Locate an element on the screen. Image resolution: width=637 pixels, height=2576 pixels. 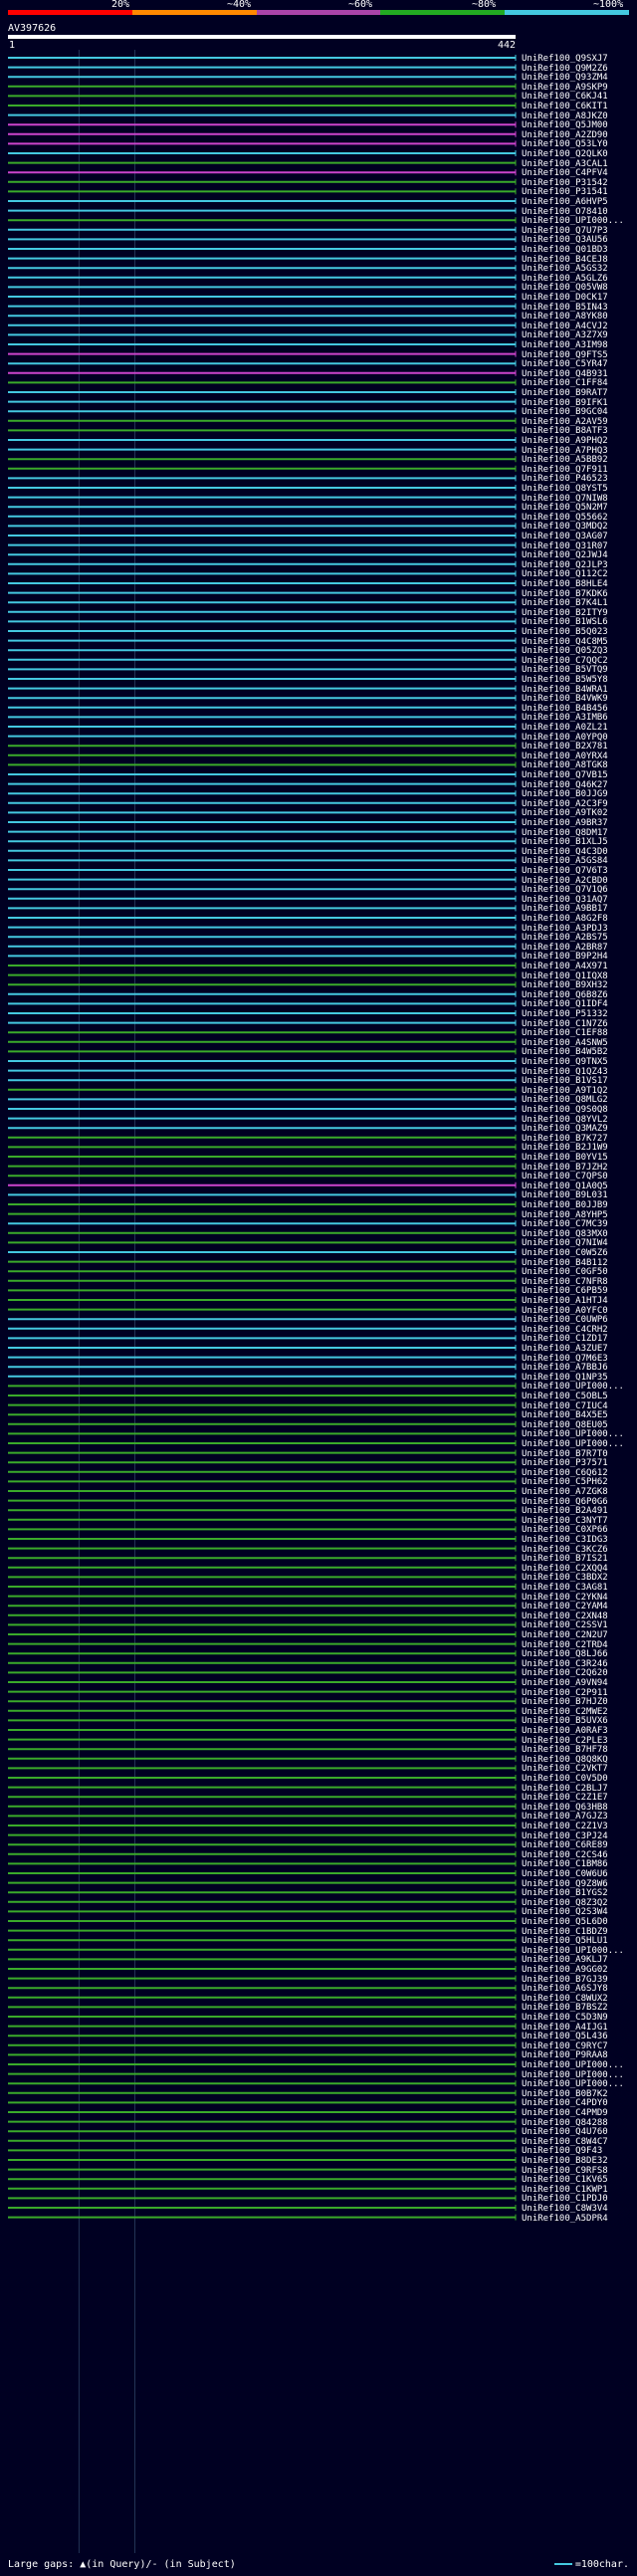
hit-label: UniRef100_Q8EU05 is located at coordinates (565, 1424).